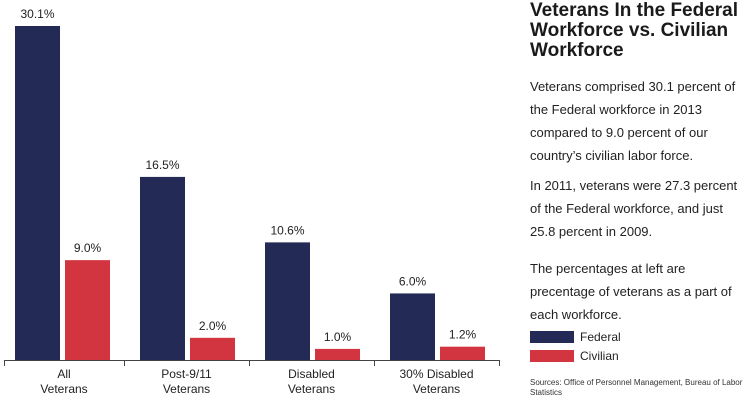 This screenshot has width=750, height=400. What do you see at coordinates (311, 381) in the screenshot?
I see `category-label-3: Disabled Veterans` at bounding box center [311, 381].